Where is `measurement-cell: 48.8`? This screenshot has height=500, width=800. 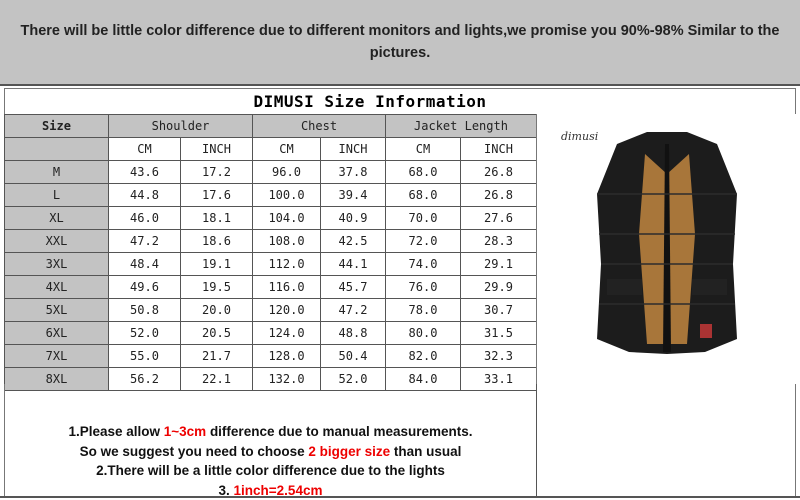 measurement-cell: 48.8 is located at coordinates (353, 333).